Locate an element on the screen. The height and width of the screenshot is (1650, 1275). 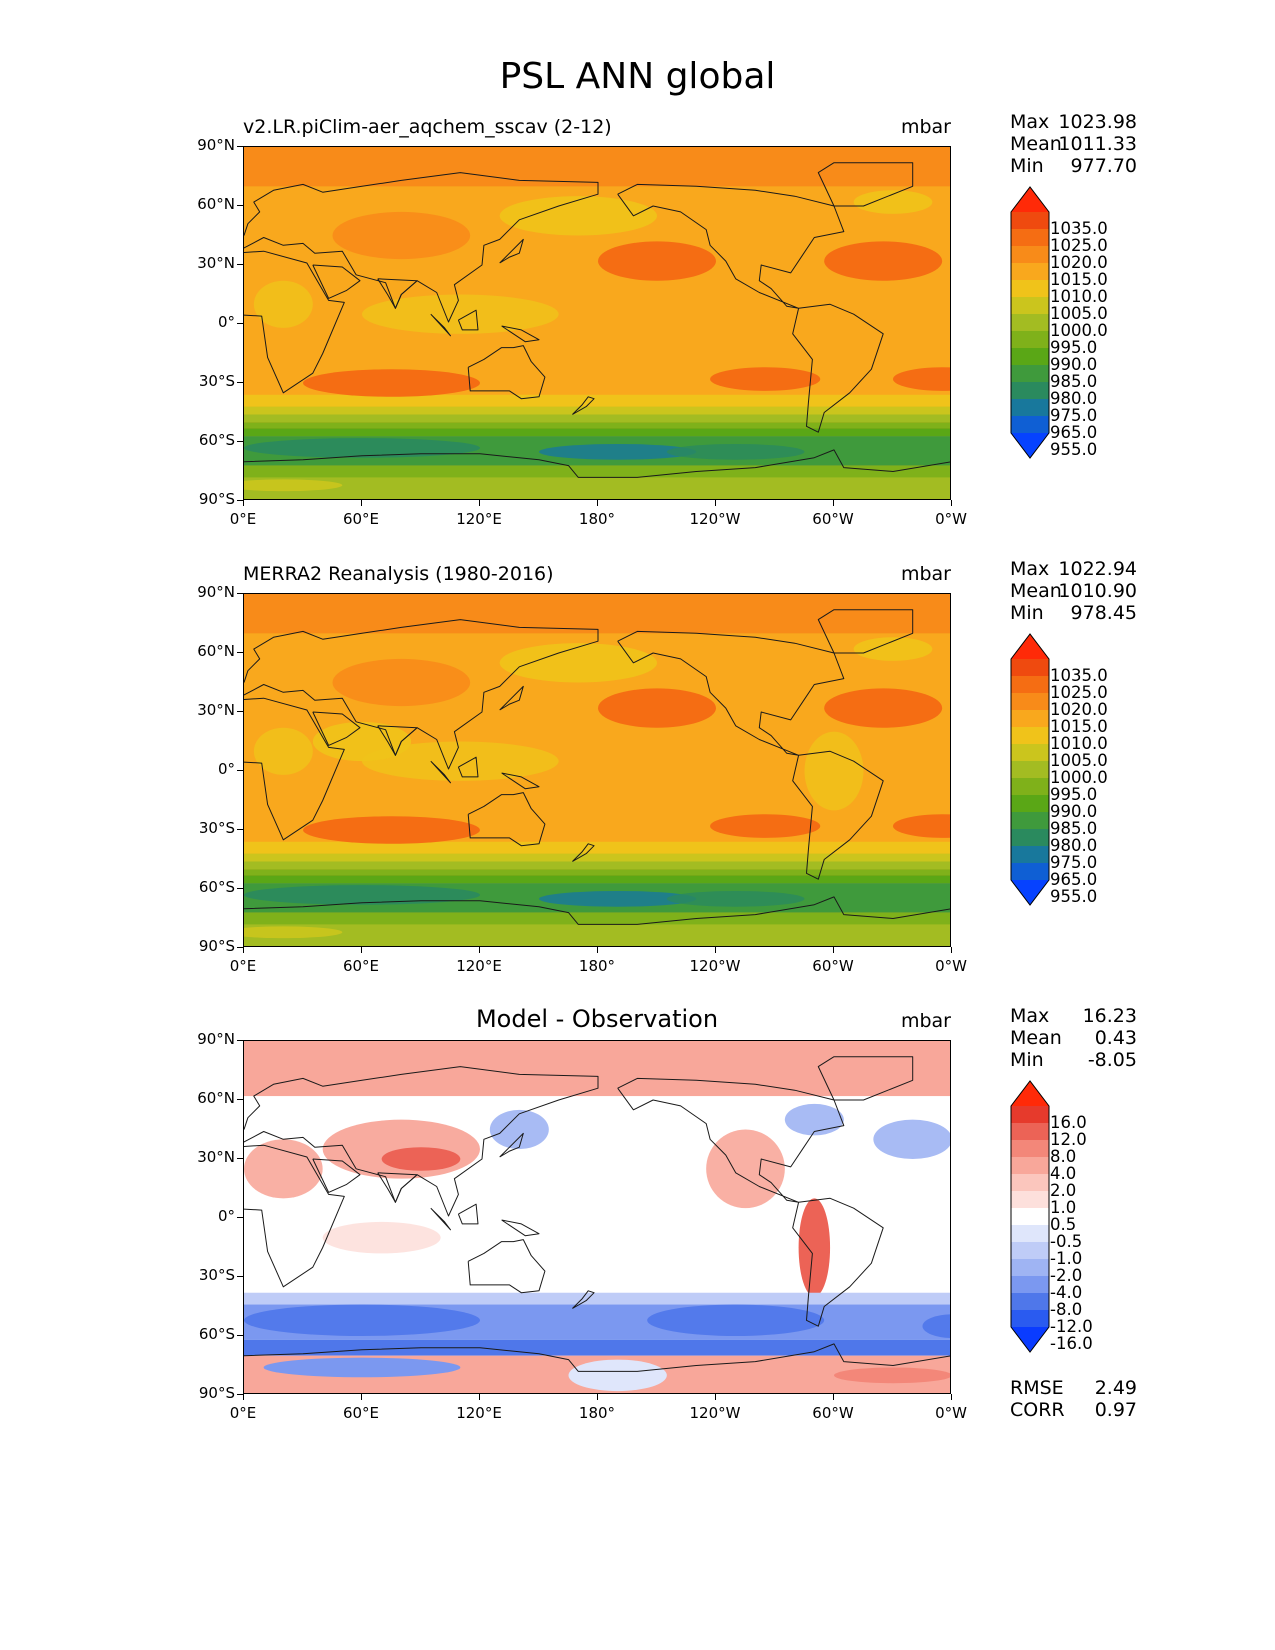
colorbar-tick-label: -4.0 is located at coordinates (1066, 1292).